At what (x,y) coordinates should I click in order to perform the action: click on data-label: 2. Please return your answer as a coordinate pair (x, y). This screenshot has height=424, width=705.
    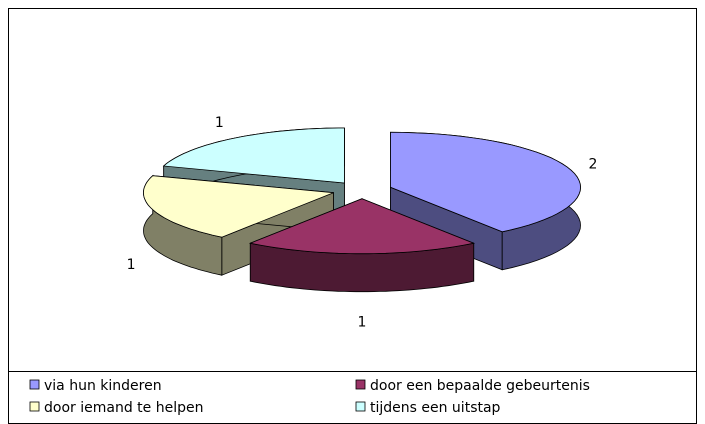
    Looking at the image, I should click on (592, 164).